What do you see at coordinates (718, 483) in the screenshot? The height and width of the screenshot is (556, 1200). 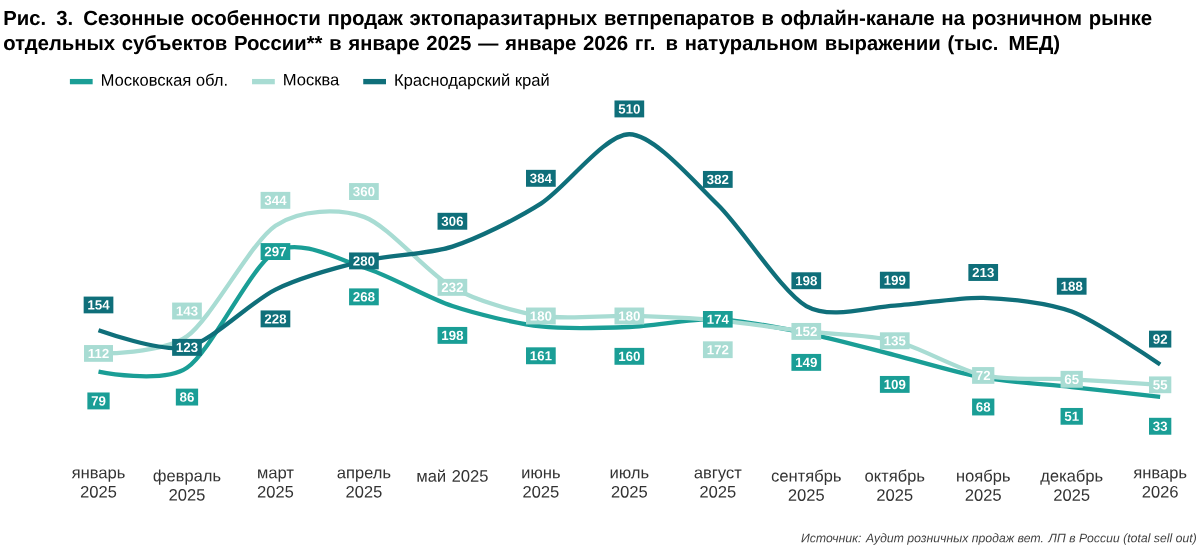 I see `x-tick-label: август 2025` at bounding box center [718, 483].